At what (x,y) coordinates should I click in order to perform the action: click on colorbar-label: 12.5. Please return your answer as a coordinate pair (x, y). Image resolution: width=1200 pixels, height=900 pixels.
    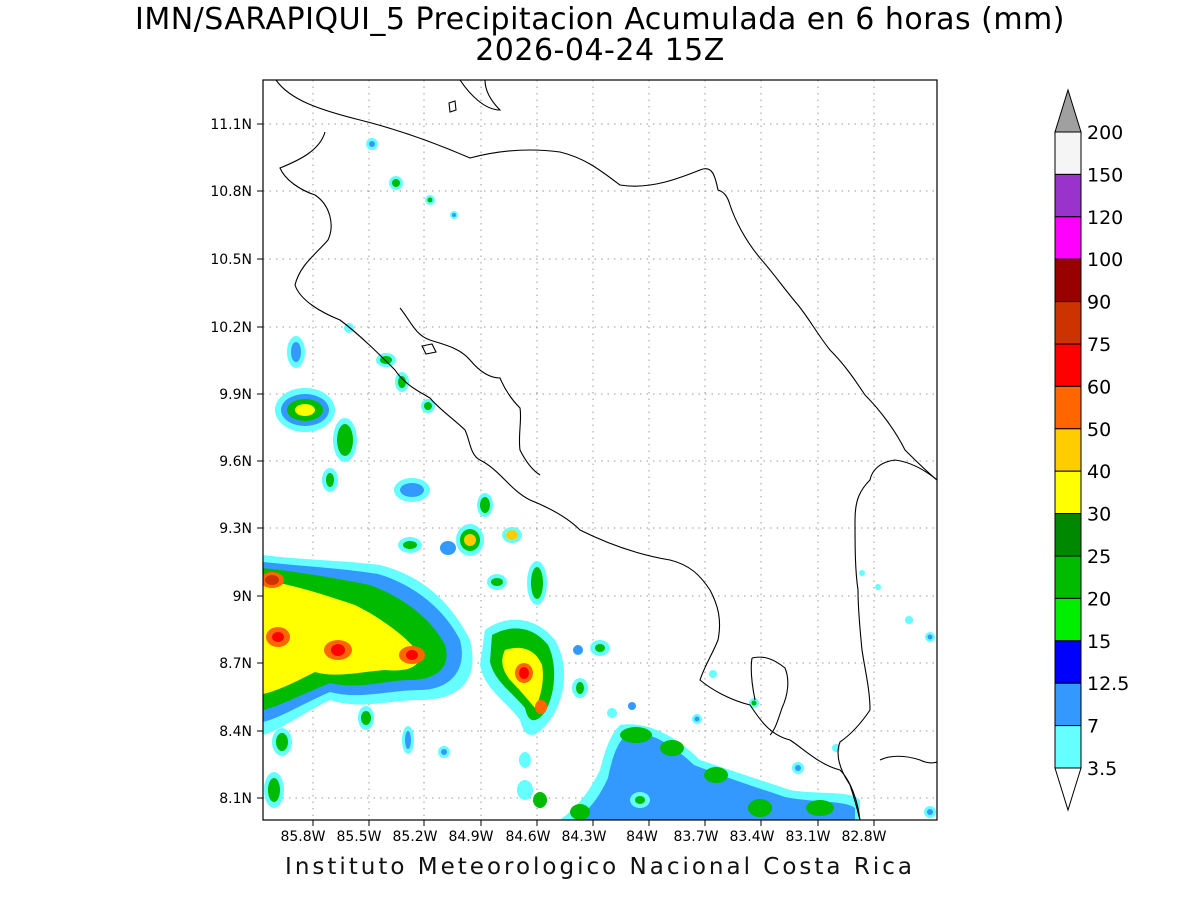
    Looking at the image, I should click on (1108, 684).